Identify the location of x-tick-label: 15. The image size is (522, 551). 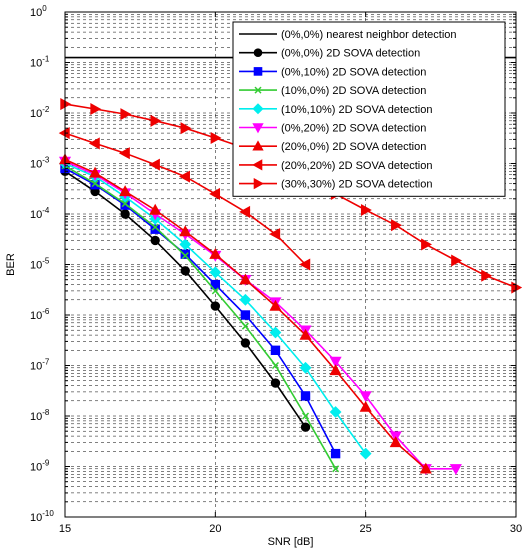
(65, 529).